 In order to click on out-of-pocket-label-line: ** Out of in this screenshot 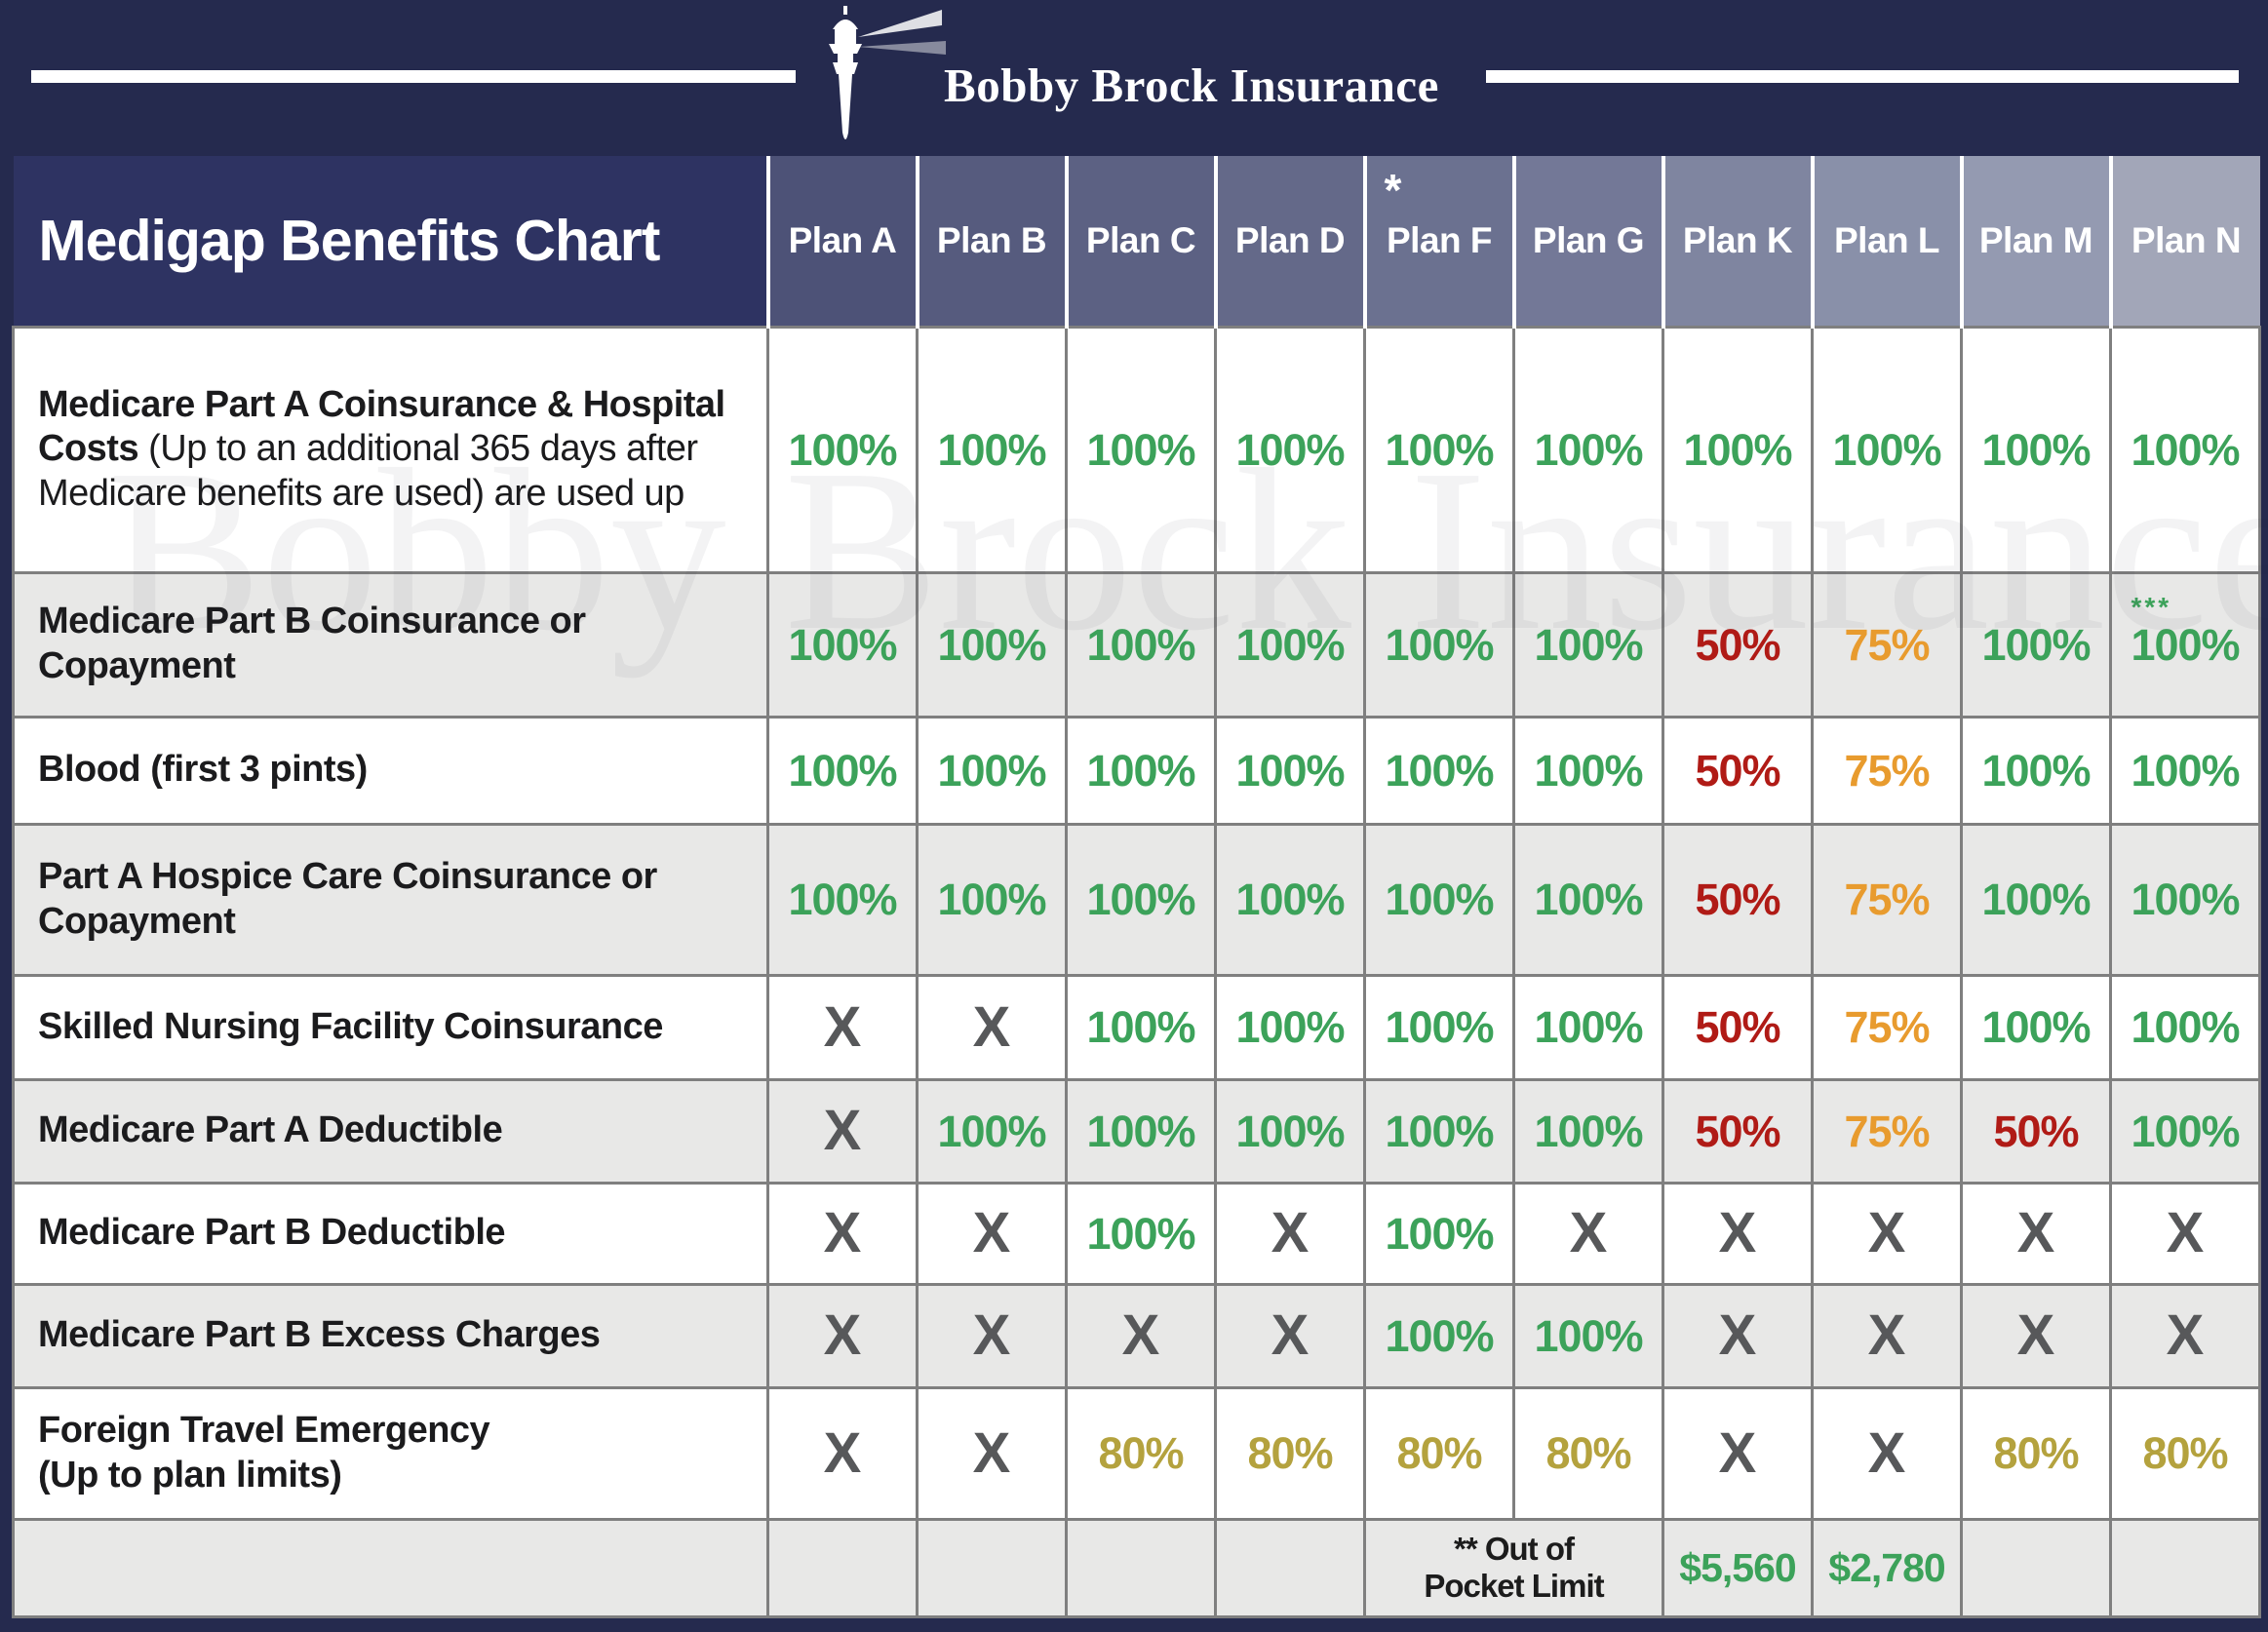, I will do `click(1515, 1549)`.